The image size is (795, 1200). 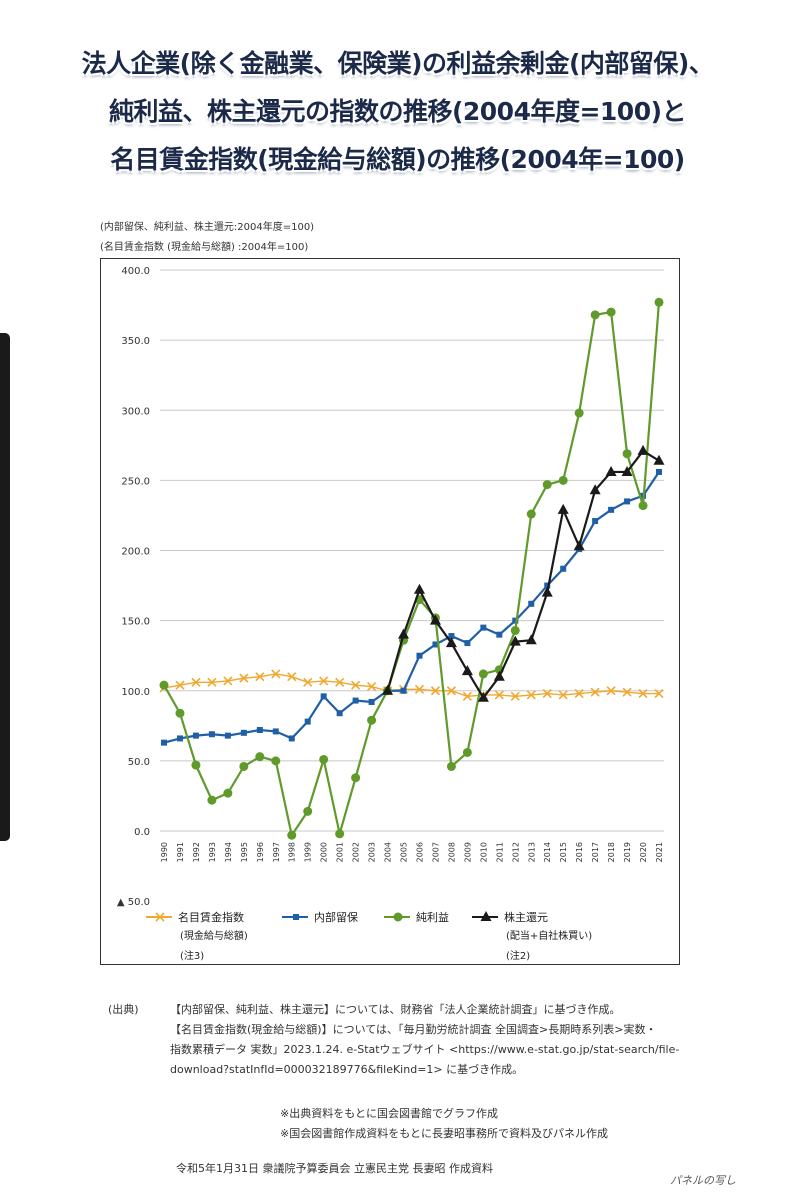 What do you see at coordinates (483, 852) in the screenshot?
I see `x-tick-label: 2010` at bounding box center [483, 852].